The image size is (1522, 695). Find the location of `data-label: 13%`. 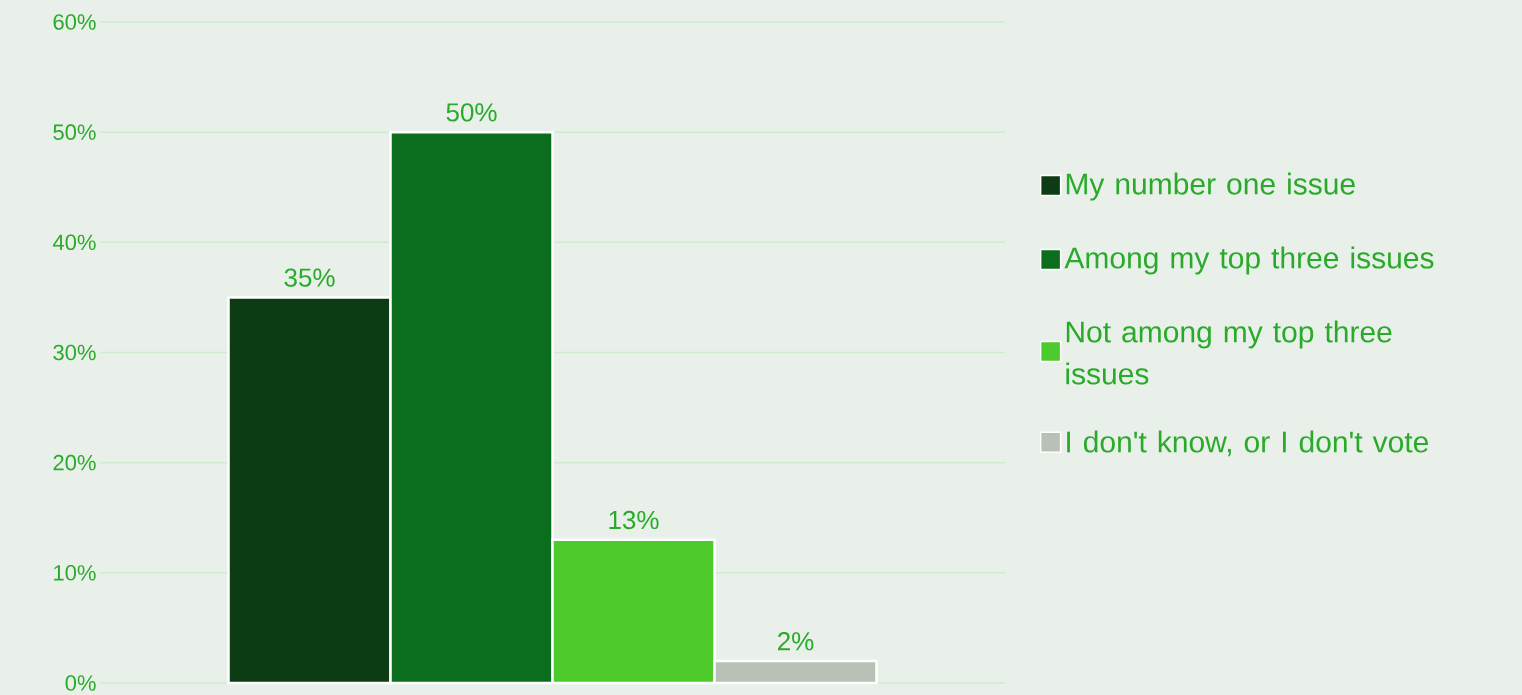

data-label: 13% is located at coordinates (634, 520).